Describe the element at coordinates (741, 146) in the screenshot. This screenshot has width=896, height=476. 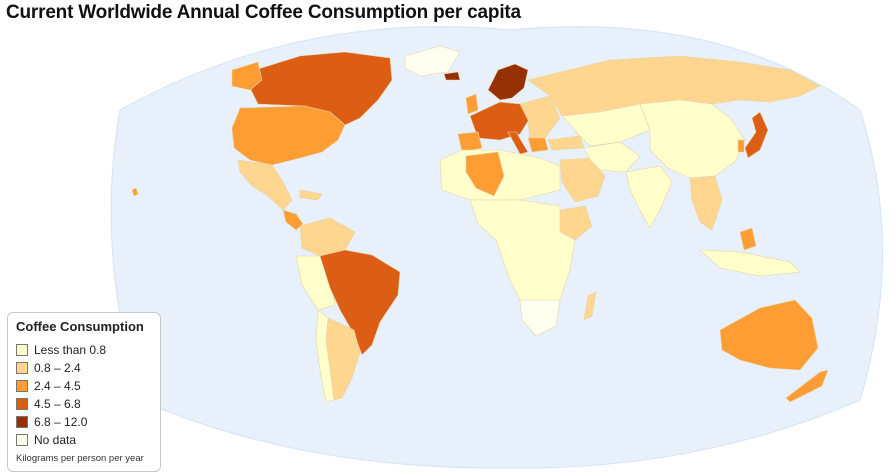
I see `country-korea` at that location.